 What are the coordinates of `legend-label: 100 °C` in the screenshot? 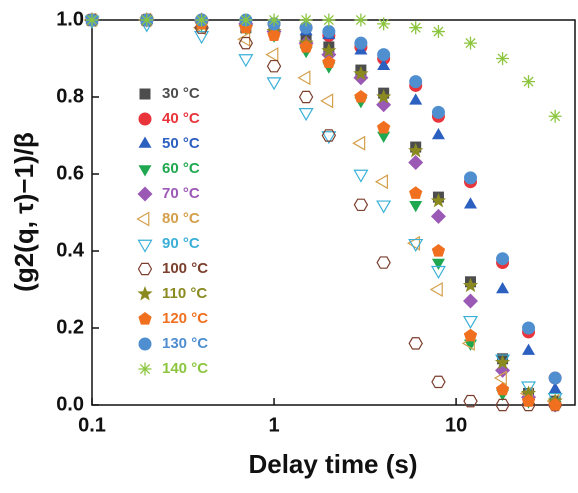 It's located at (185, 268).